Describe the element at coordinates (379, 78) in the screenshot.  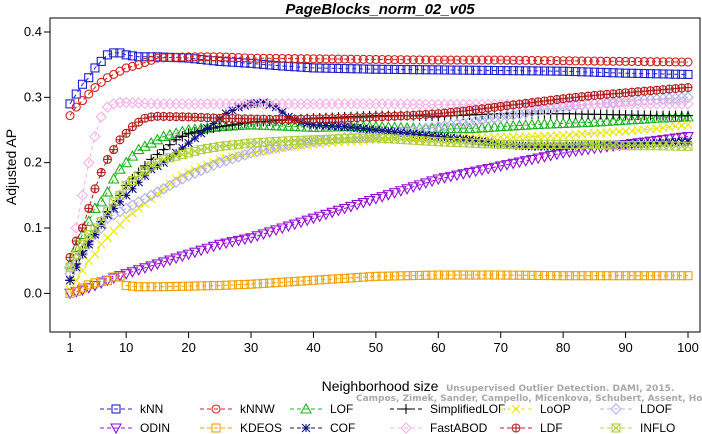
I see `series-knn` at that location.